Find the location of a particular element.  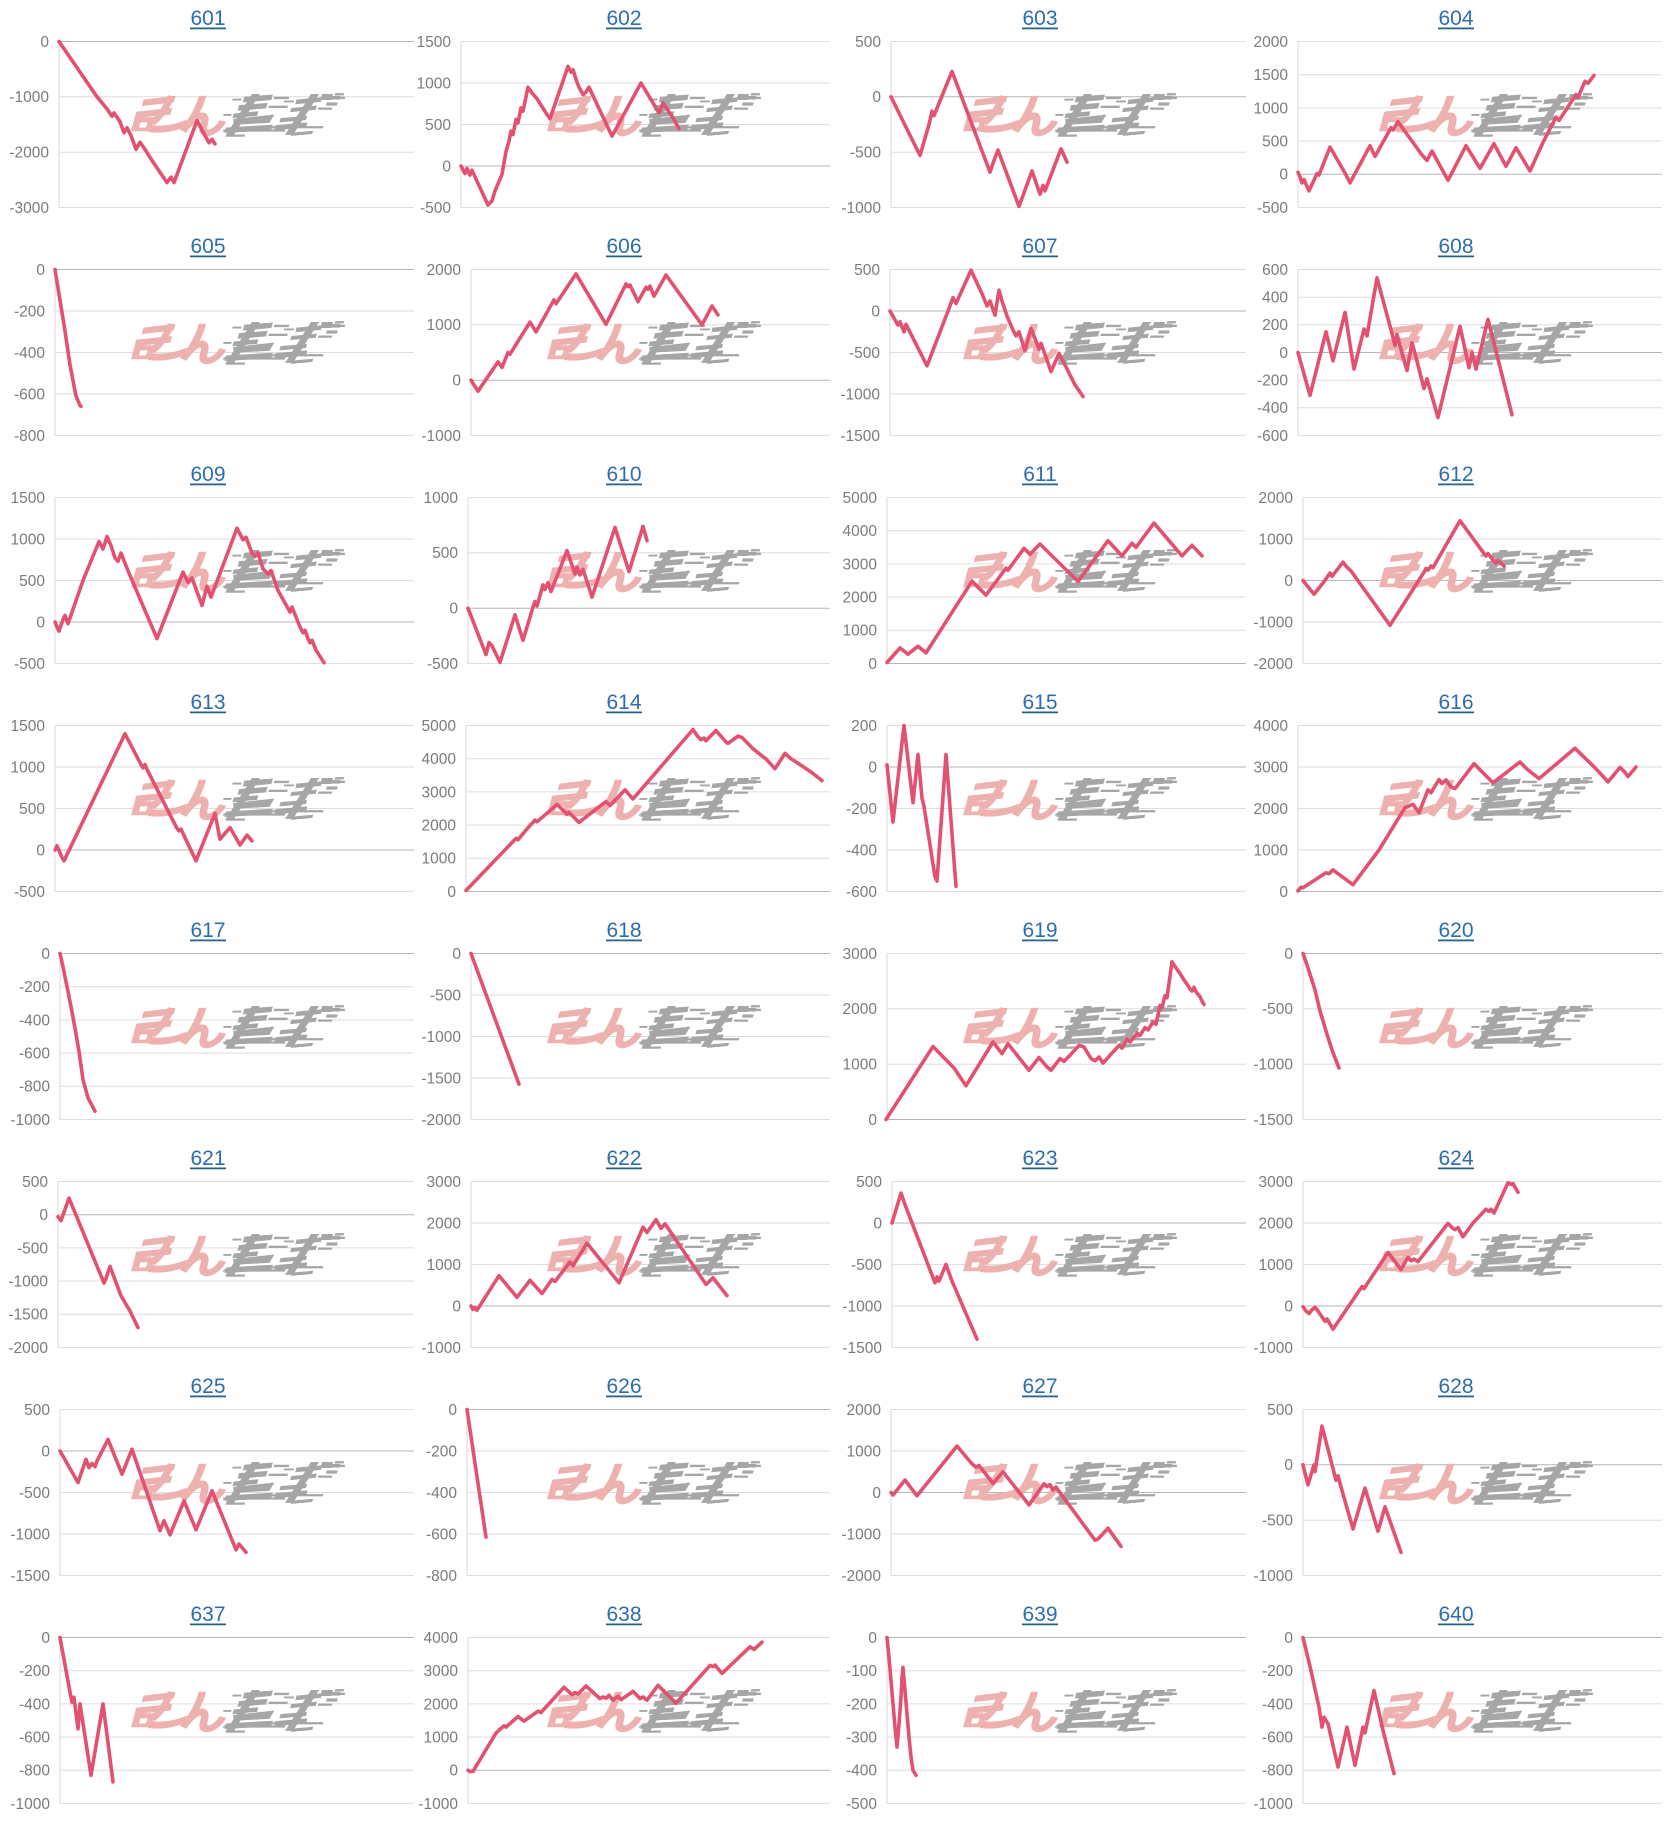

svg-text: 621 is located at coordinates (207, 1158).